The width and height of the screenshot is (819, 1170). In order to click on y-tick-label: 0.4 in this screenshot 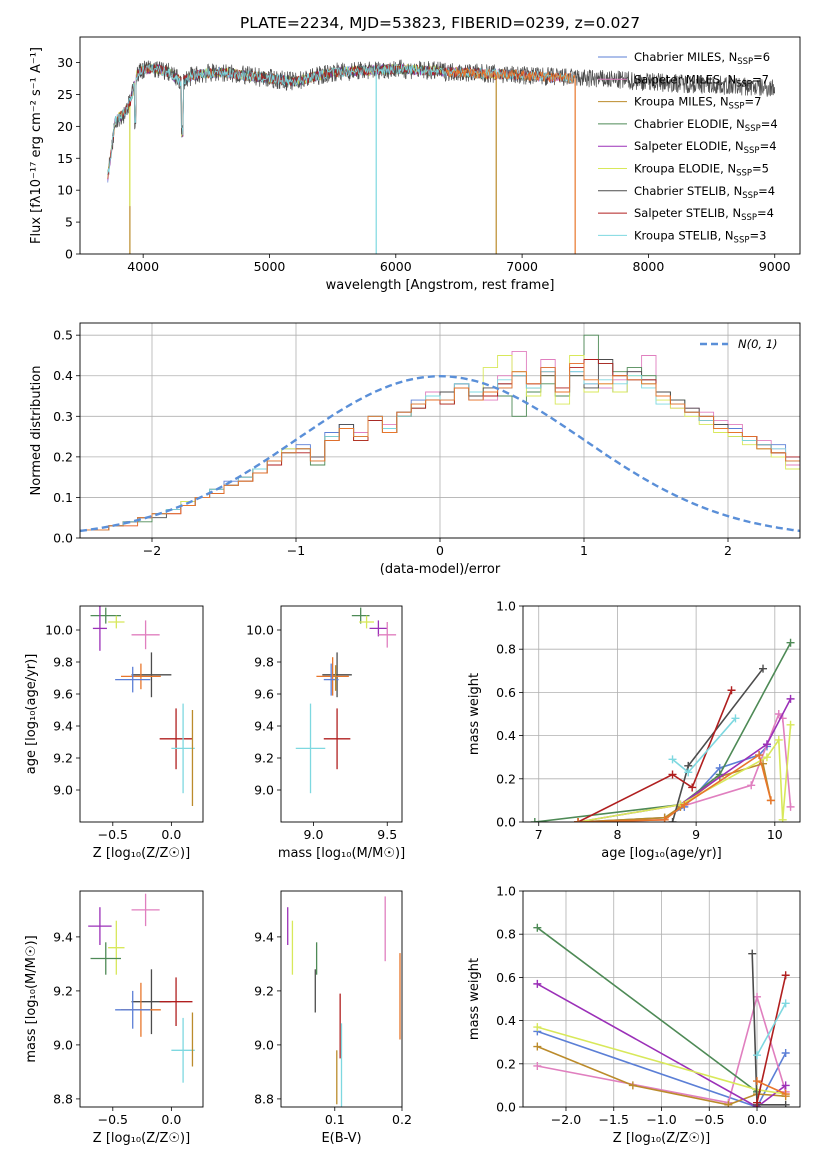, I will do `click(506, 735)`.